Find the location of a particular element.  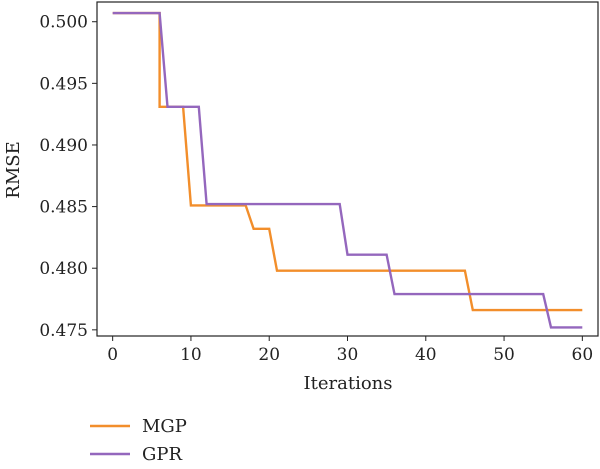

legend-label-gpr: GPR is located at coordinates (162, 454).